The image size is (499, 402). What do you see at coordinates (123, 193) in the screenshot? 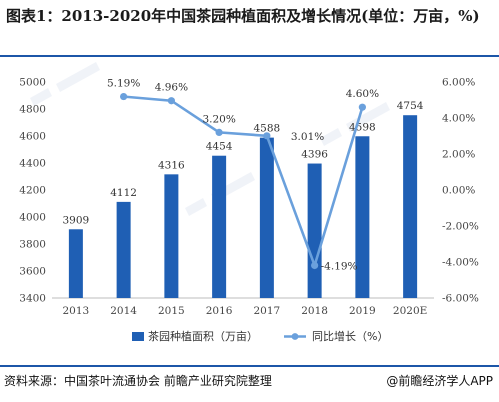
I see `bar-value-label: 4112` at bounding box center [123, 193].